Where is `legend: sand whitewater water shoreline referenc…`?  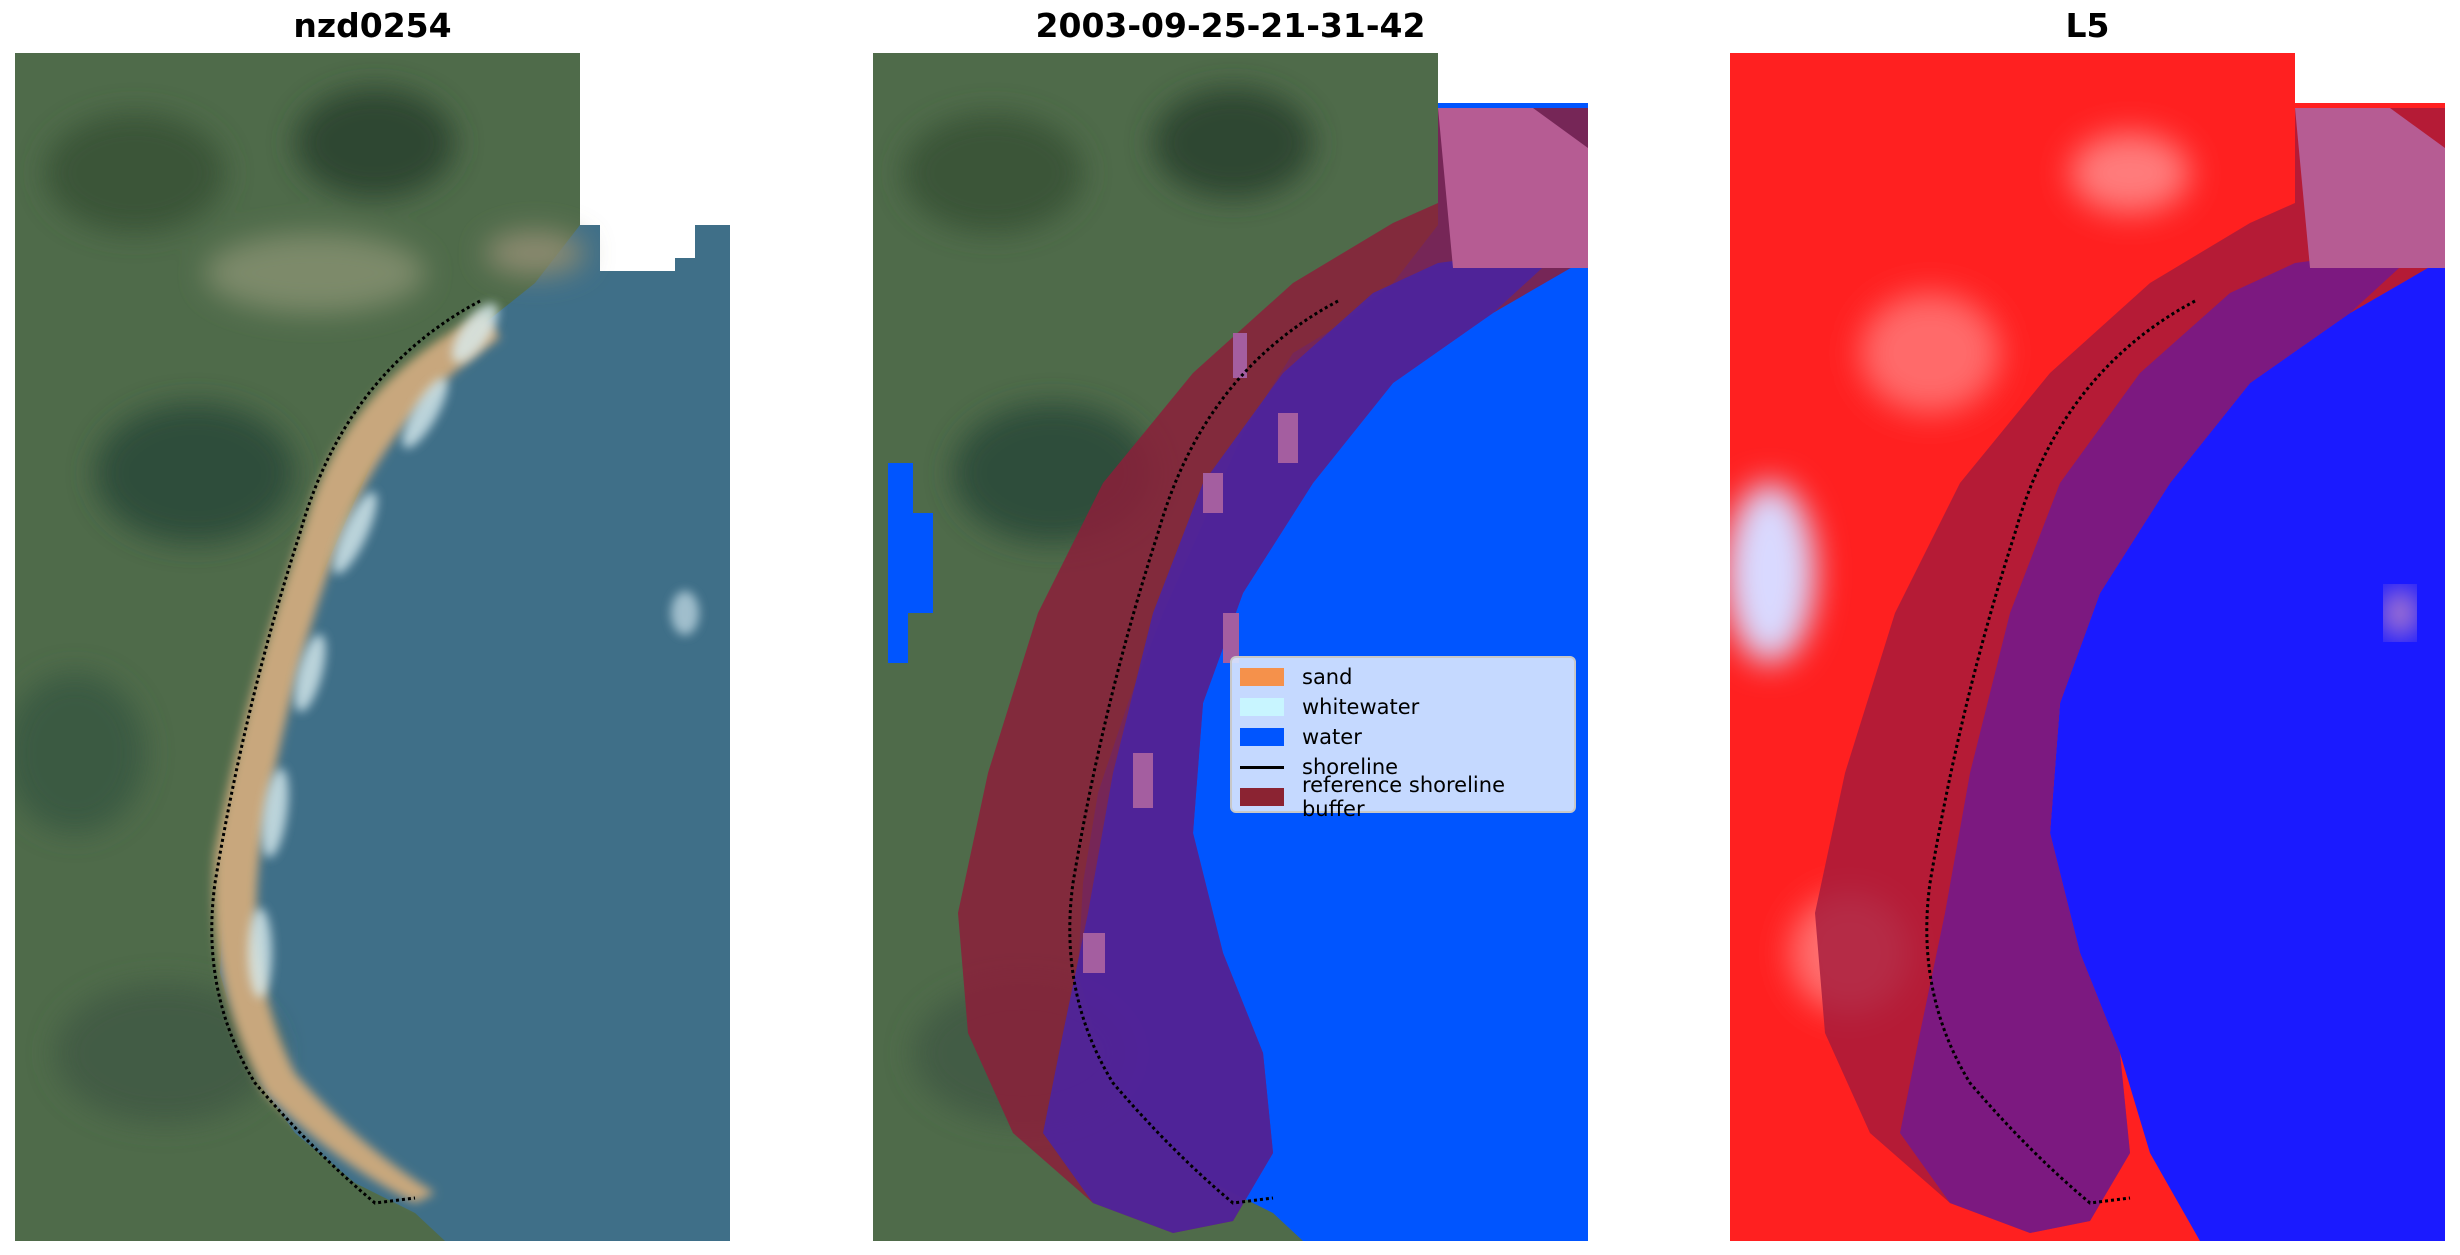 legend: sand whitewater water shoreline referenc… is located at coordinates (1403, 738).